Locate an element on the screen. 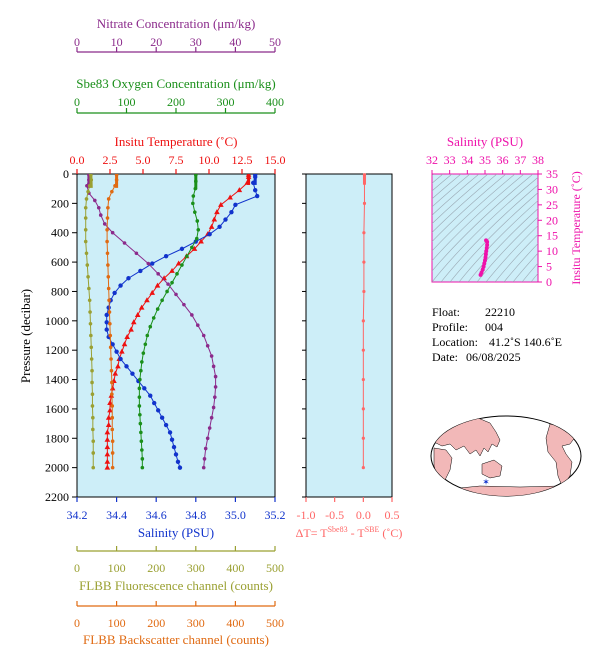 This screenshot has width=609, height=668. ts-point is located at coordinates (486, 240).